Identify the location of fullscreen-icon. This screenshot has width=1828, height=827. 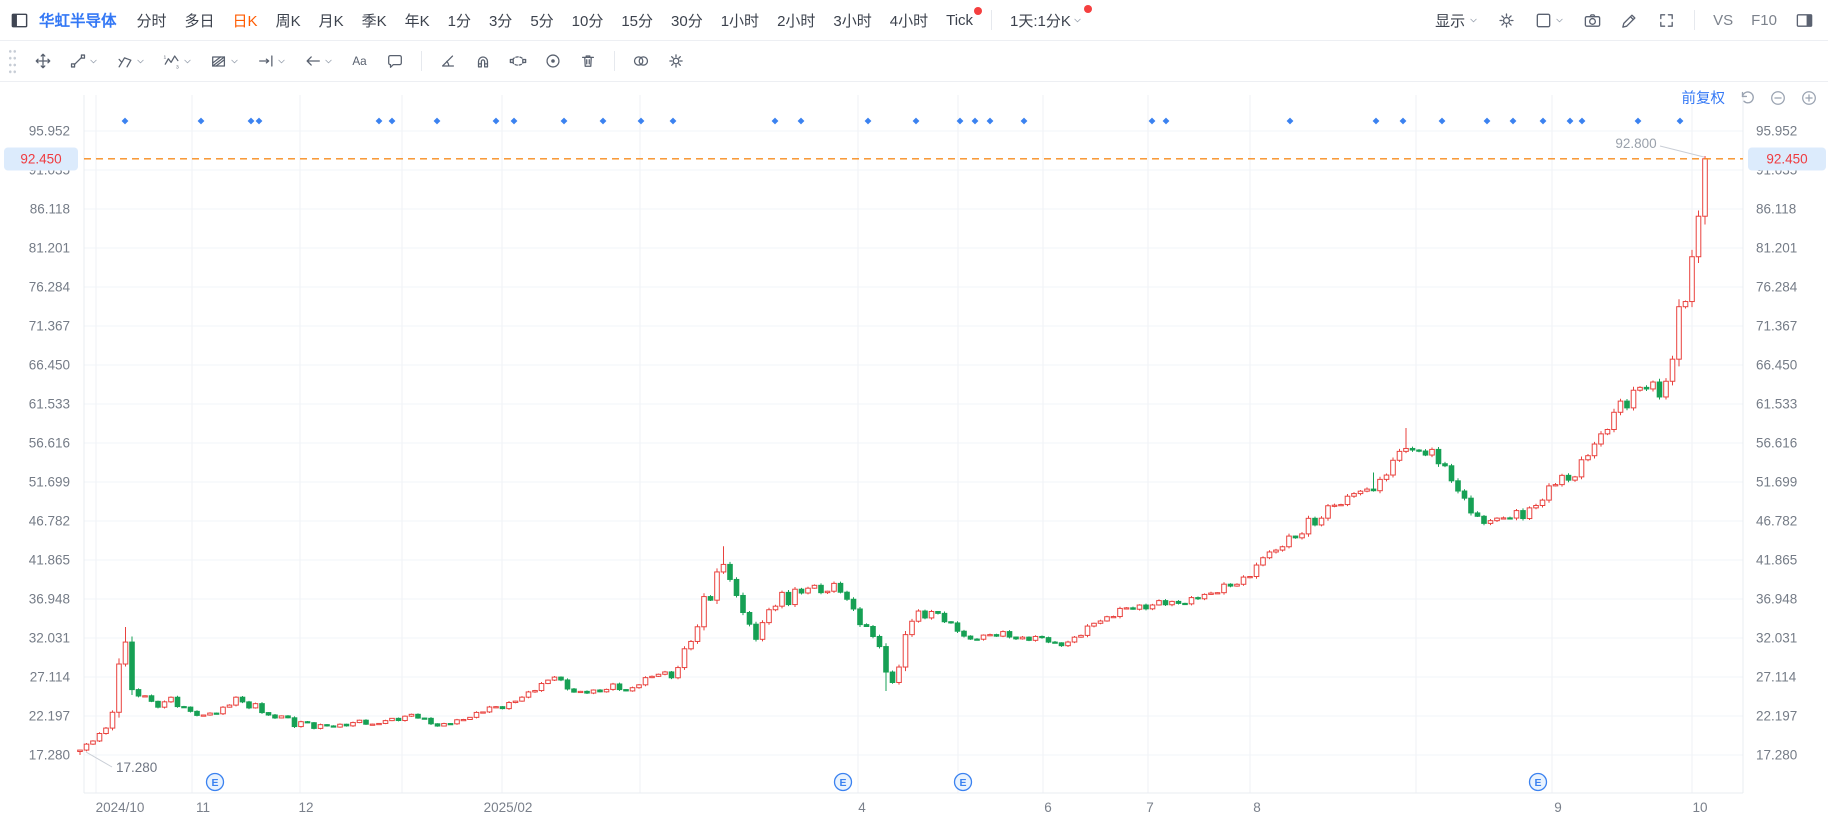
(1666, 20).